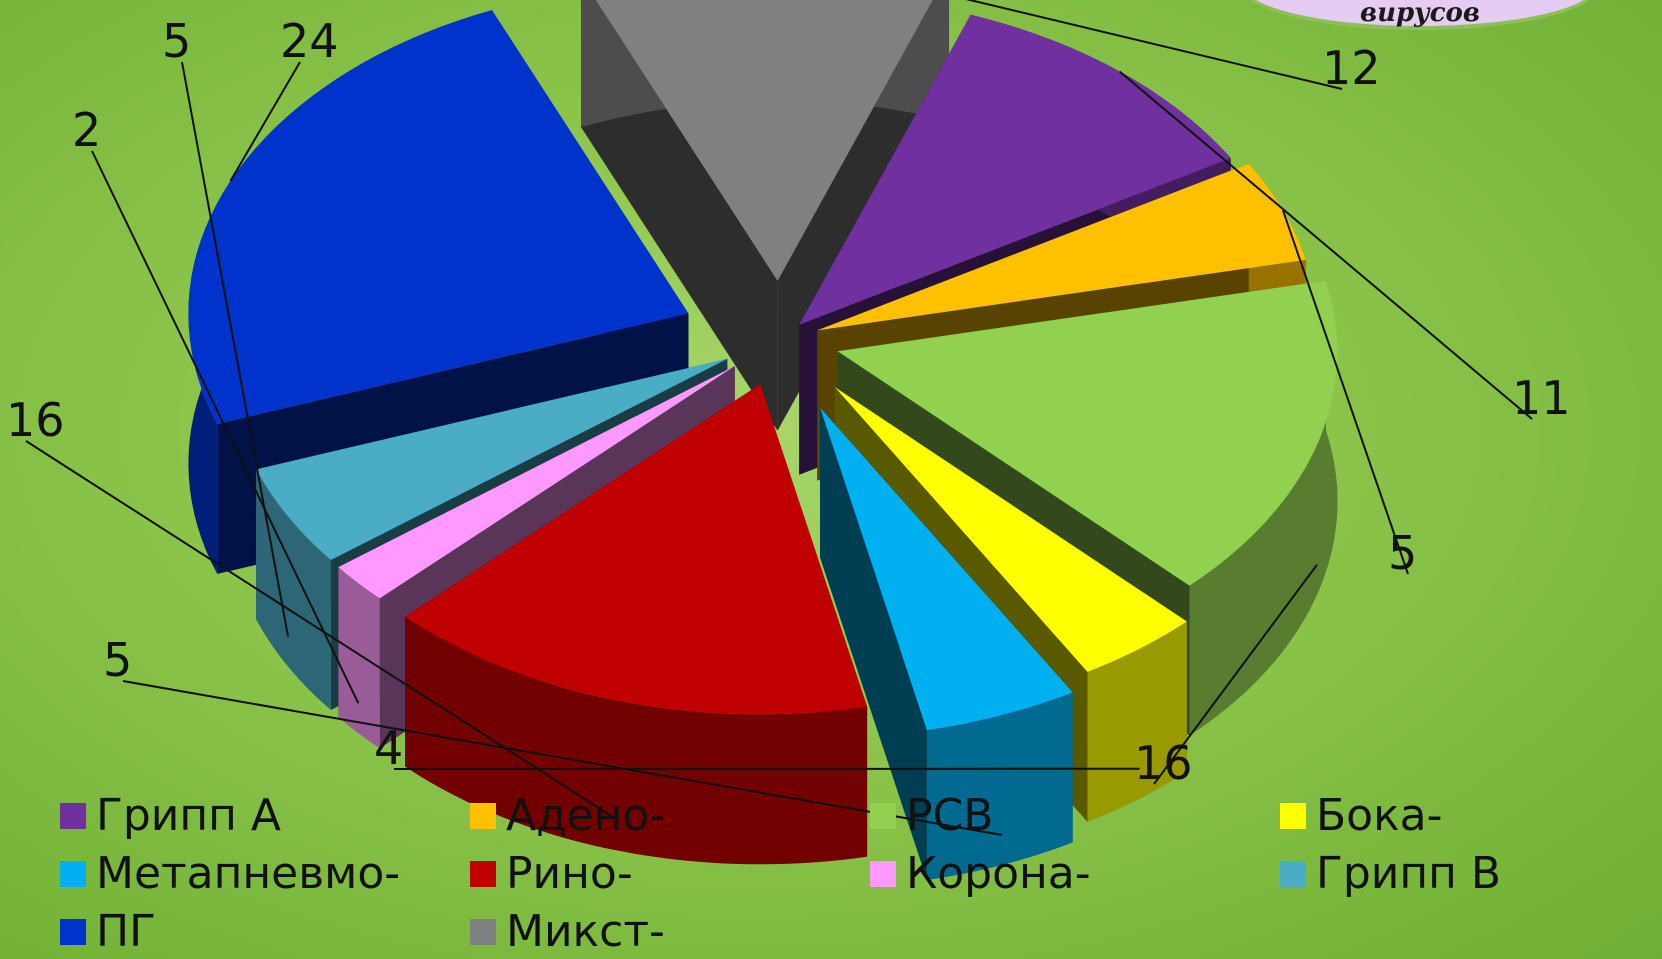  Describe the element at coordinates (188, 815) in the screenshot. I see `legend-label: Грипп А` at that location.